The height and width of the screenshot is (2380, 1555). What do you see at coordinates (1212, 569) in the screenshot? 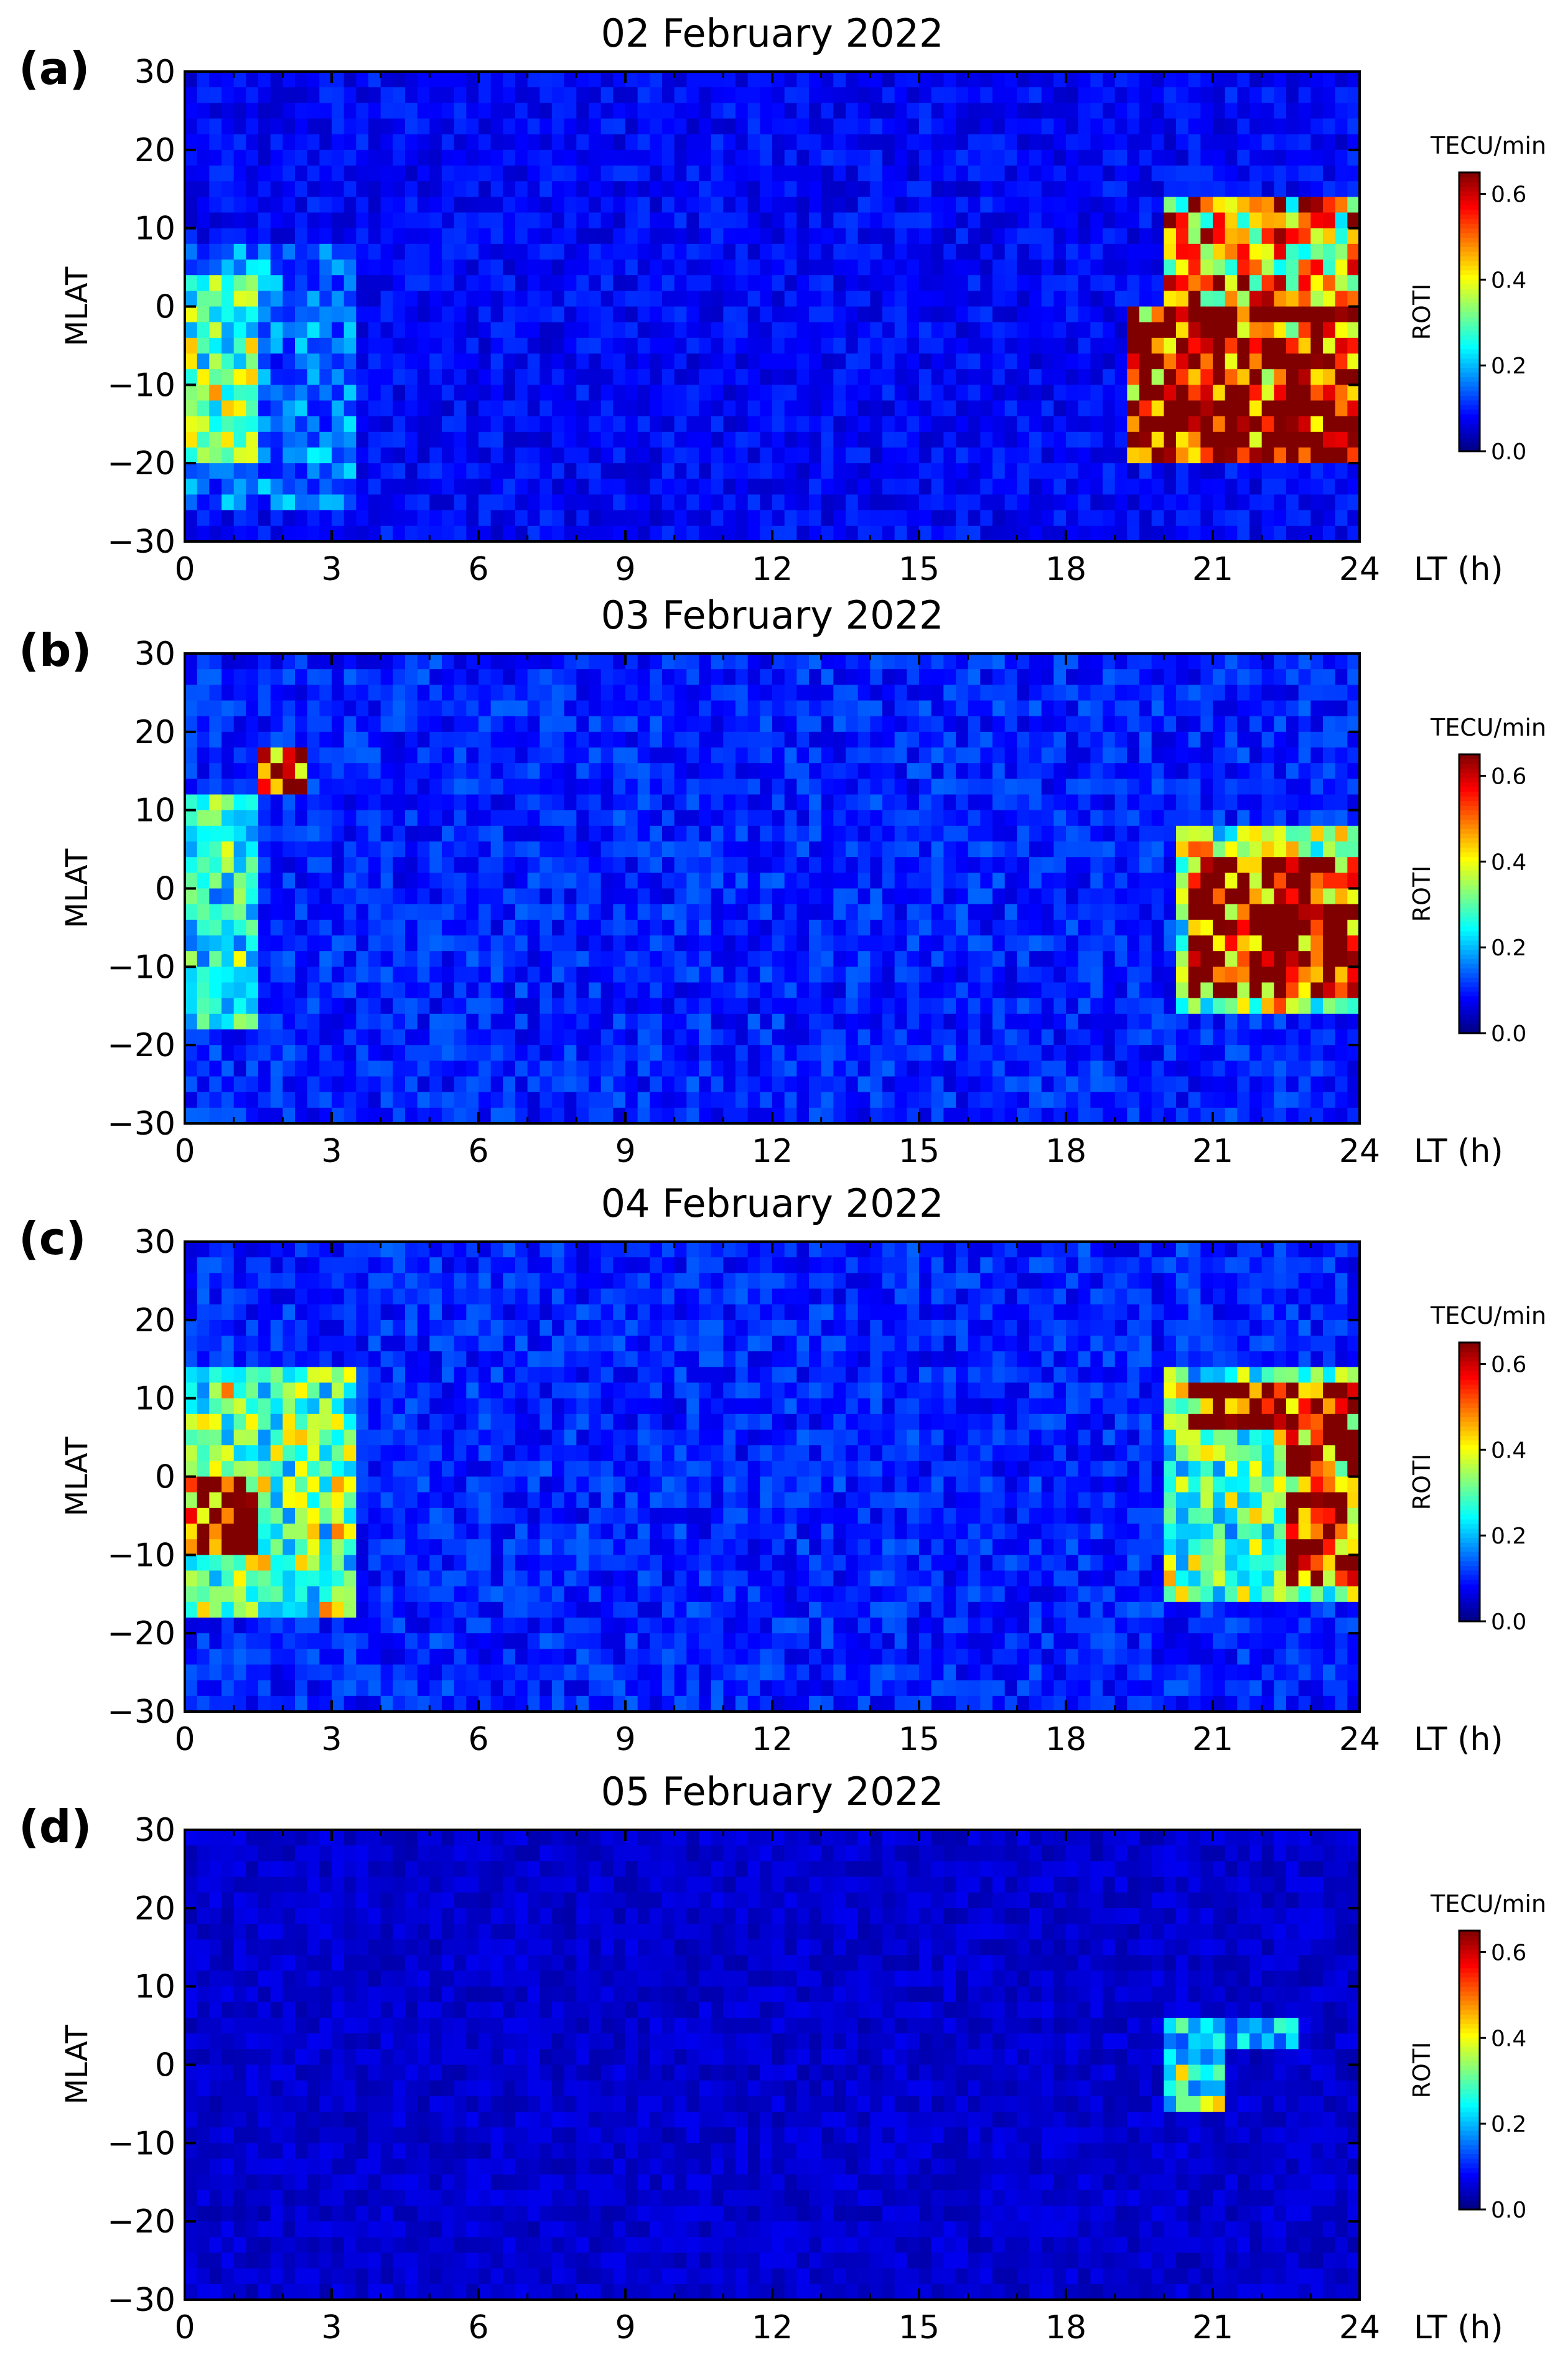
I see `x-tick-label: 21` at bounding box center [1212, 569].